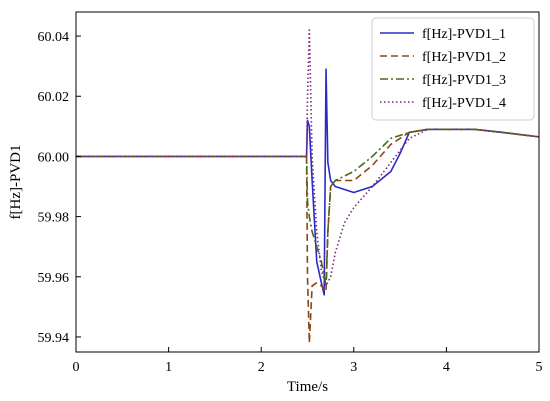 This screenshot has height=401, width=550. What do you see at coordinates (464, 57) in the screenshot?
I see `legend-label: f[Hz]-PVD1_2` at bounding box center [464, 57].